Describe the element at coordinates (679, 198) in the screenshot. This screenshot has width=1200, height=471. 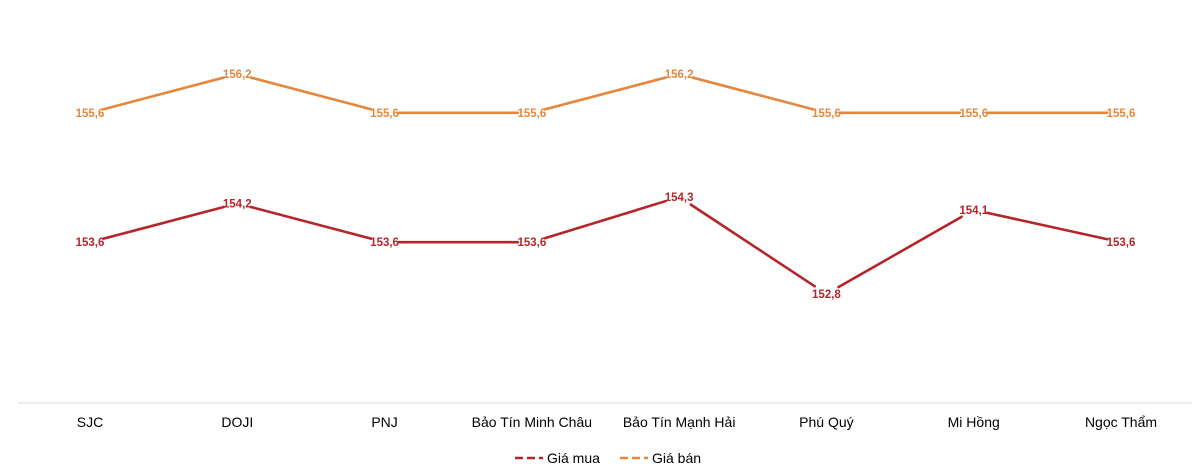
I see `data-label-buy: 154,3` at that location.